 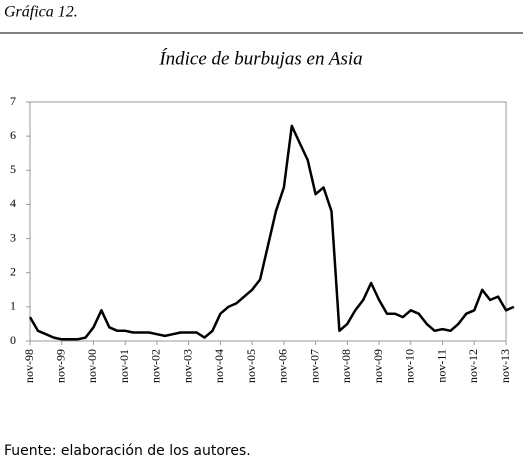 What do you see at coordinates (473, 366) in the screenshot?
I see `x-tick-label: nov-12` at bounding box center [473, 366].